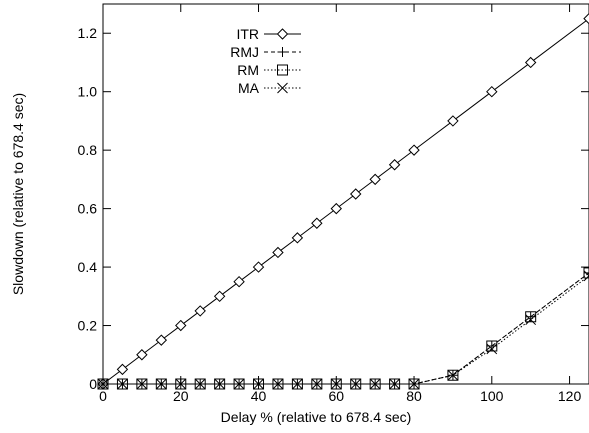  I want to click on legend-label: ITR, so click(247, 34).